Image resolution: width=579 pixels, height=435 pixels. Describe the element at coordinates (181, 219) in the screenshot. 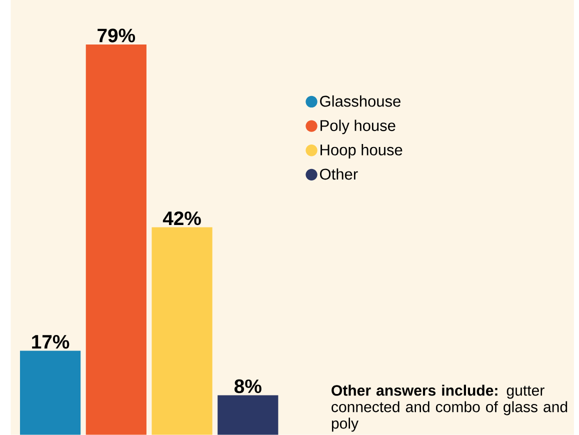

I see `data-label: 42%` at that location.